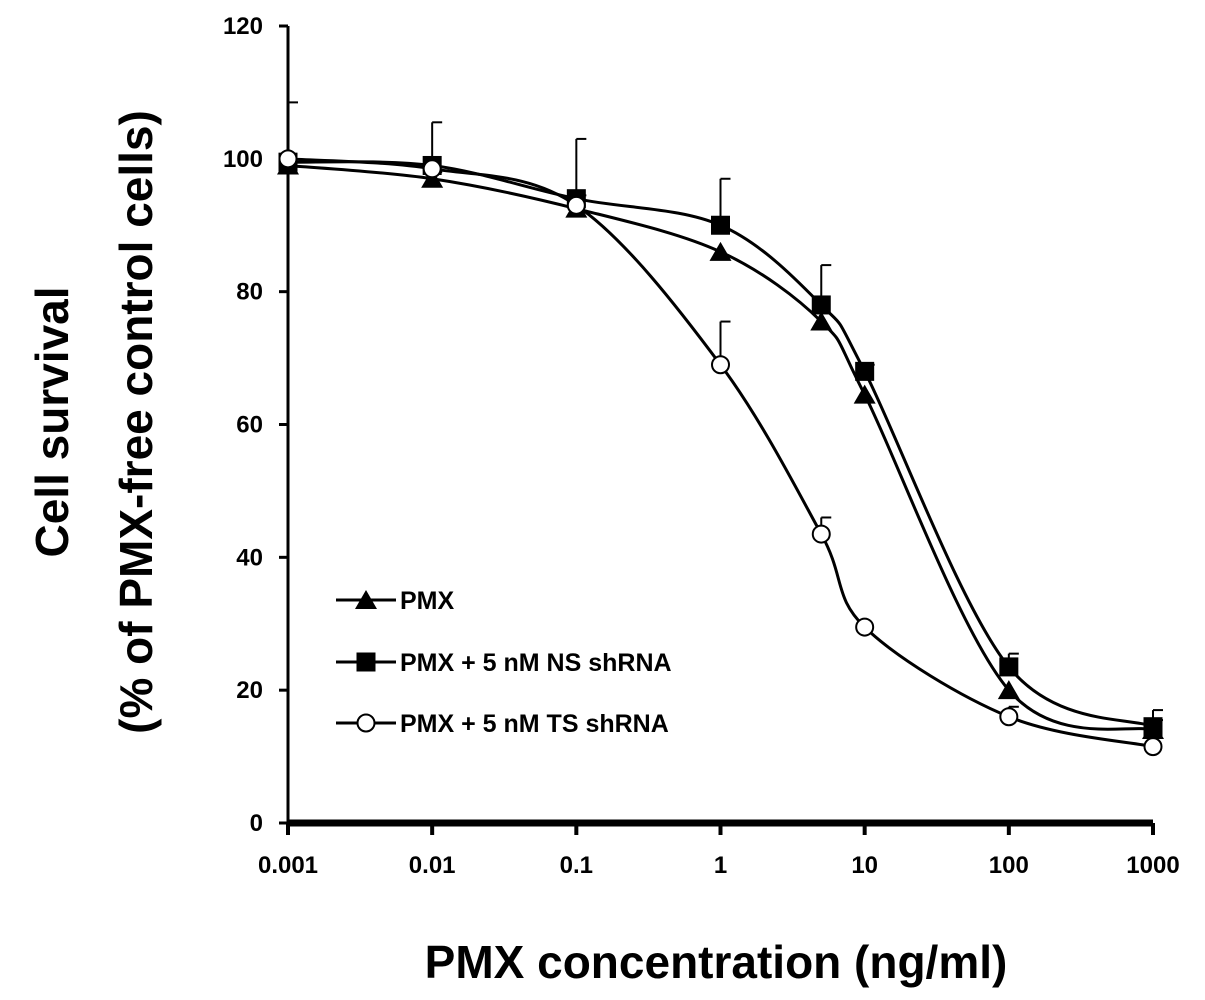 The height and width of the screenshot is (1000, 1205). I want to click on y-tick-label: 0, so click(256, 823).